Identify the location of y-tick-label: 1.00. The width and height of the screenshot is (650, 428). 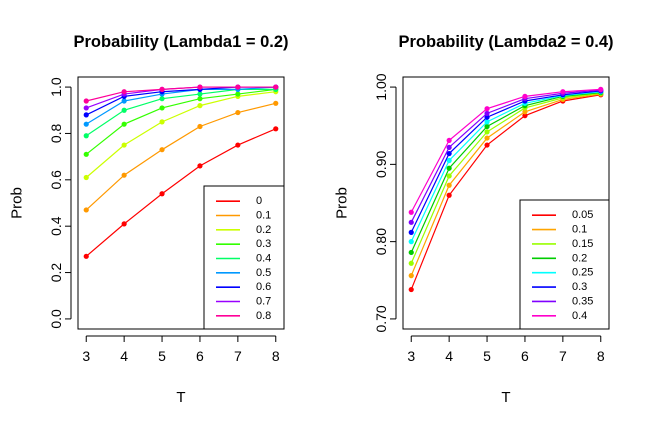
(381, 86).